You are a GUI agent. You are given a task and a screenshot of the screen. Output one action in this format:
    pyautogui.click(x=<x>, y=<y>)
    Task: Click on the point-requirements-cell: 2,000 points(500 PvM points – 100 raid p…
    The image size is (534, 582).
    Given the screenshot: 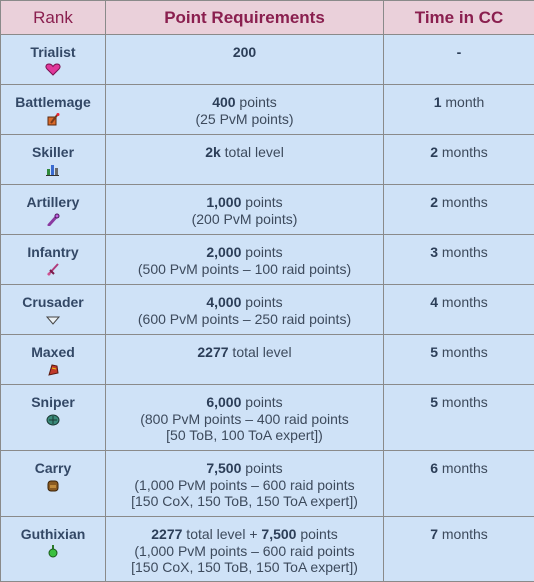 What is the action you would take?
    pyautogui.click(x=245, y=260)
    